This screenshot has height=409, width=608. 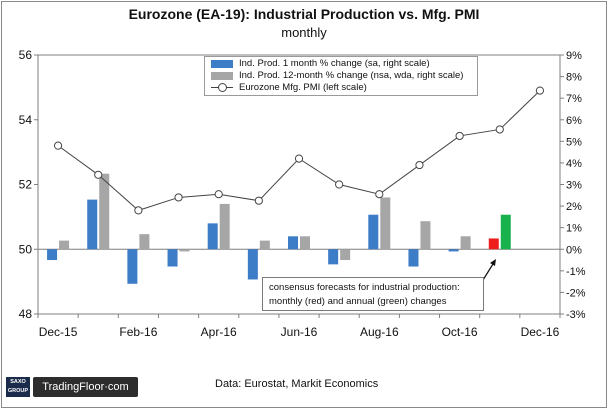 I want to click on x-axis-tick-label: Apr-16, so click(x=219, y=332).